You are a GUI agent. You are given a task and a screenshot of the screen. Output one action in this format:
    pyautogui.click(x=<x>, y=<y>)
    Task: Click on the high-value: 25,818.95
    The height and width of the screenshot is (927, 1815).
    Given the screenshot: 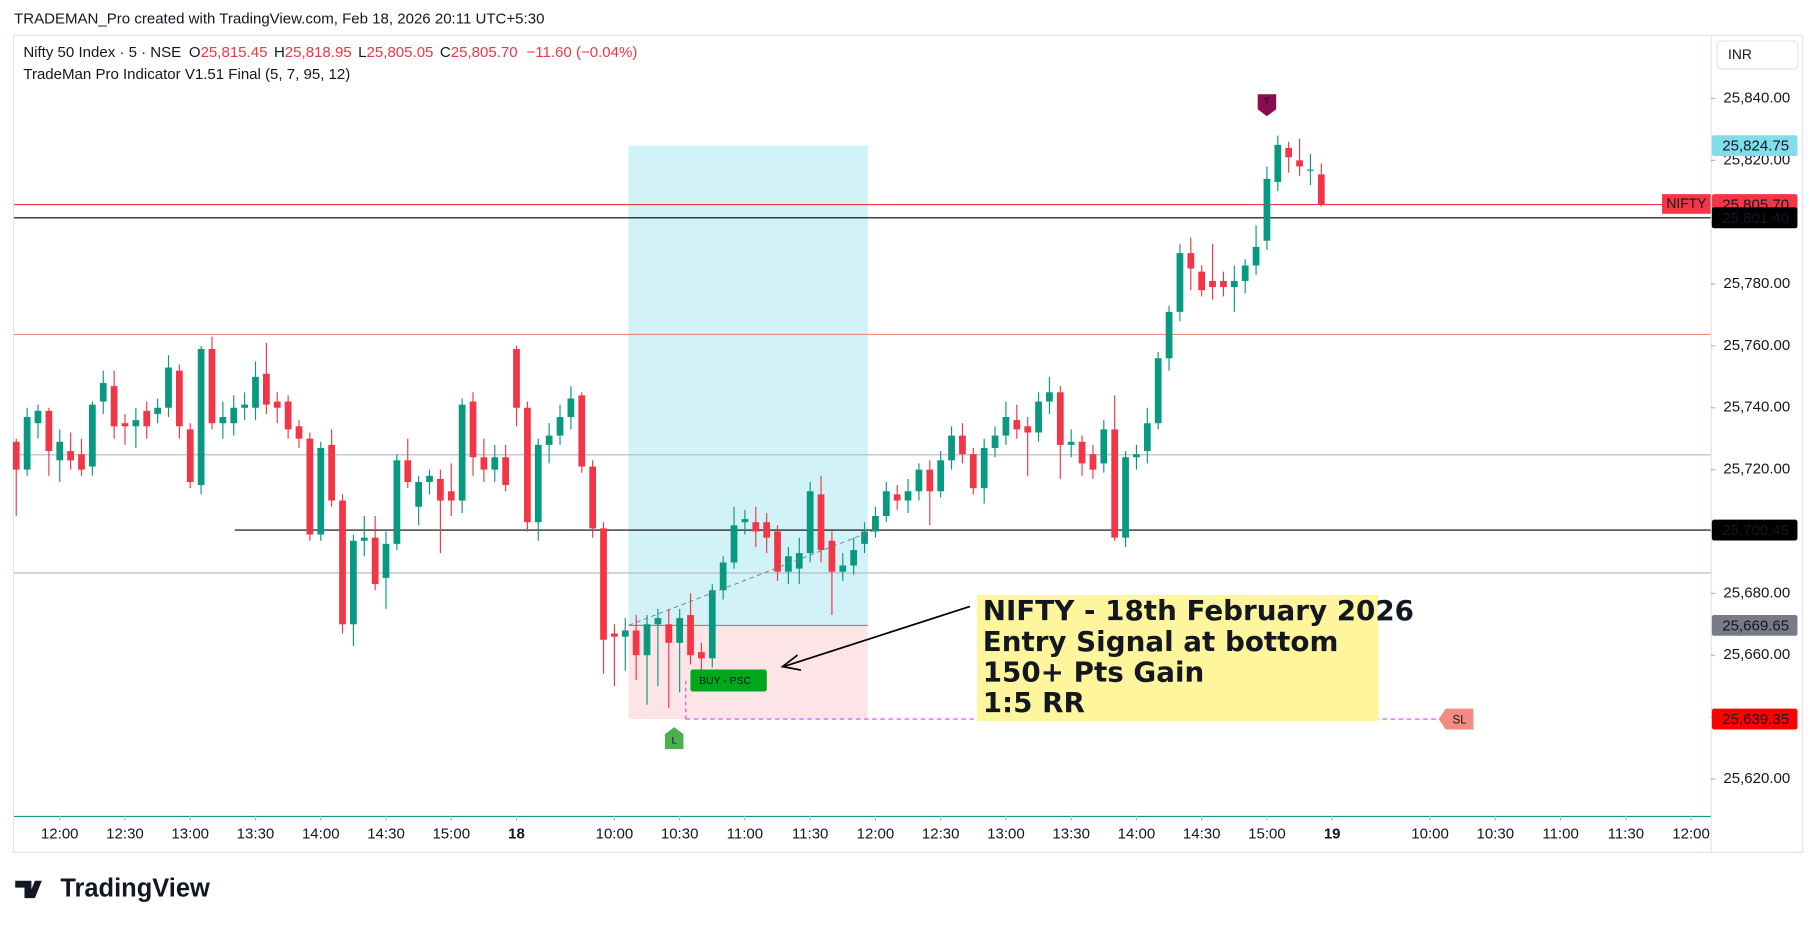 What is the action you would take?
    pyautogui.click(x=318, y=52)
    